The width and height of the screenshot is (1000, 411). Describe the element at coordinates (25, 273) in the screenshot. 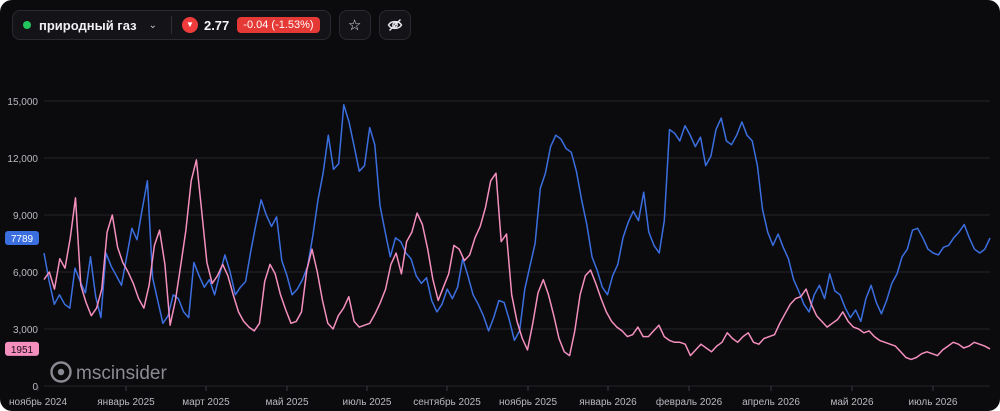

I see `y-tick-label: 6,000` at that location.